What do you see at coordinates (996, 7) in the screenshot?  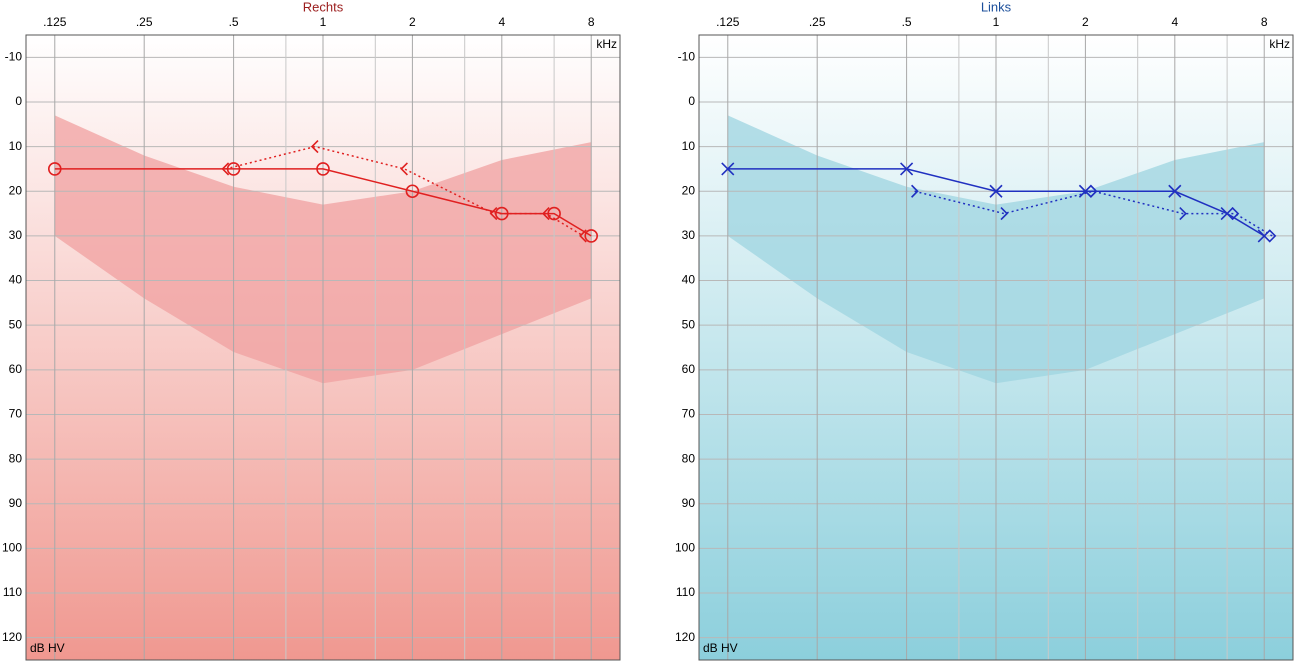 I see `chart-title: Links` at bounding box center [996, 7].